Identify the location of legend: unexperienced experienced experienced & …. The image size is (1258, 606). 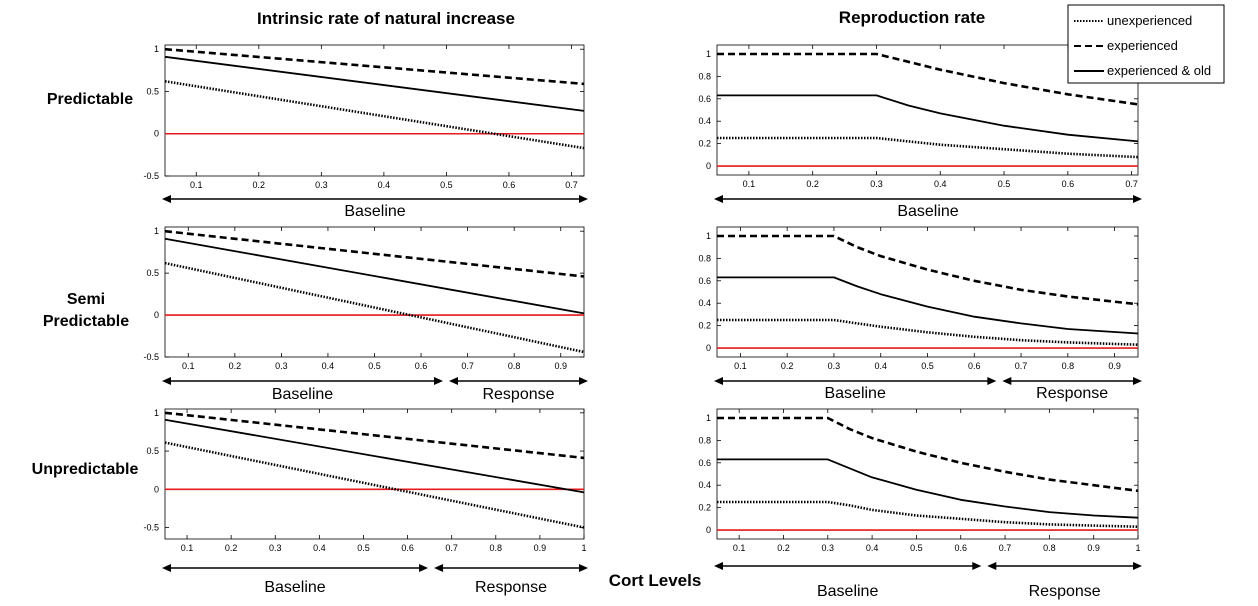
(1146, 44).